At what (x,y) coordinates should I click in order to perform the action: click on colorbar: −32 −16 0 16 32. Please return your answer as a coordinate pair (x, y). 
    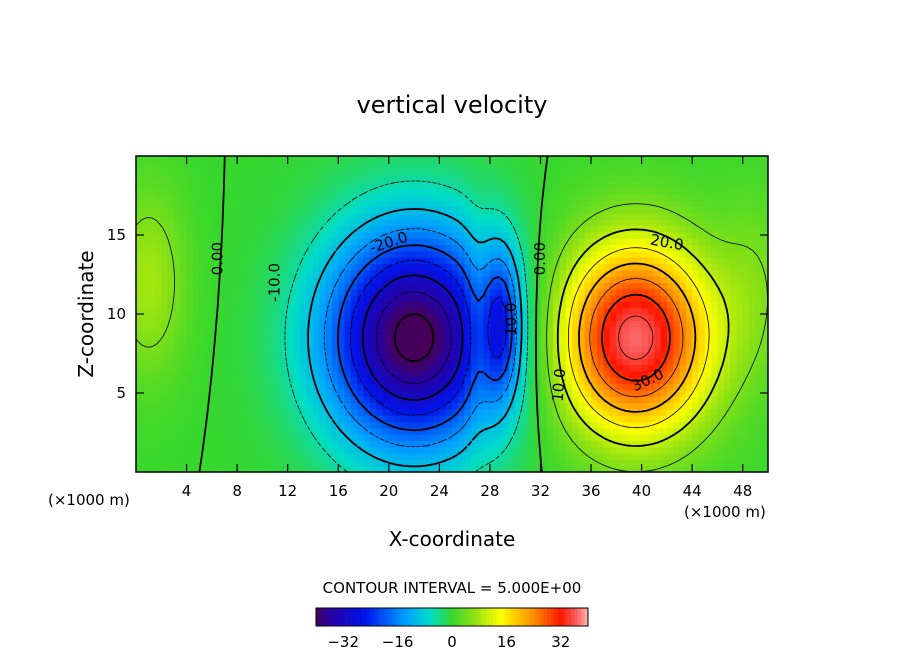
    Looking at the image, I should click on (452, 629).